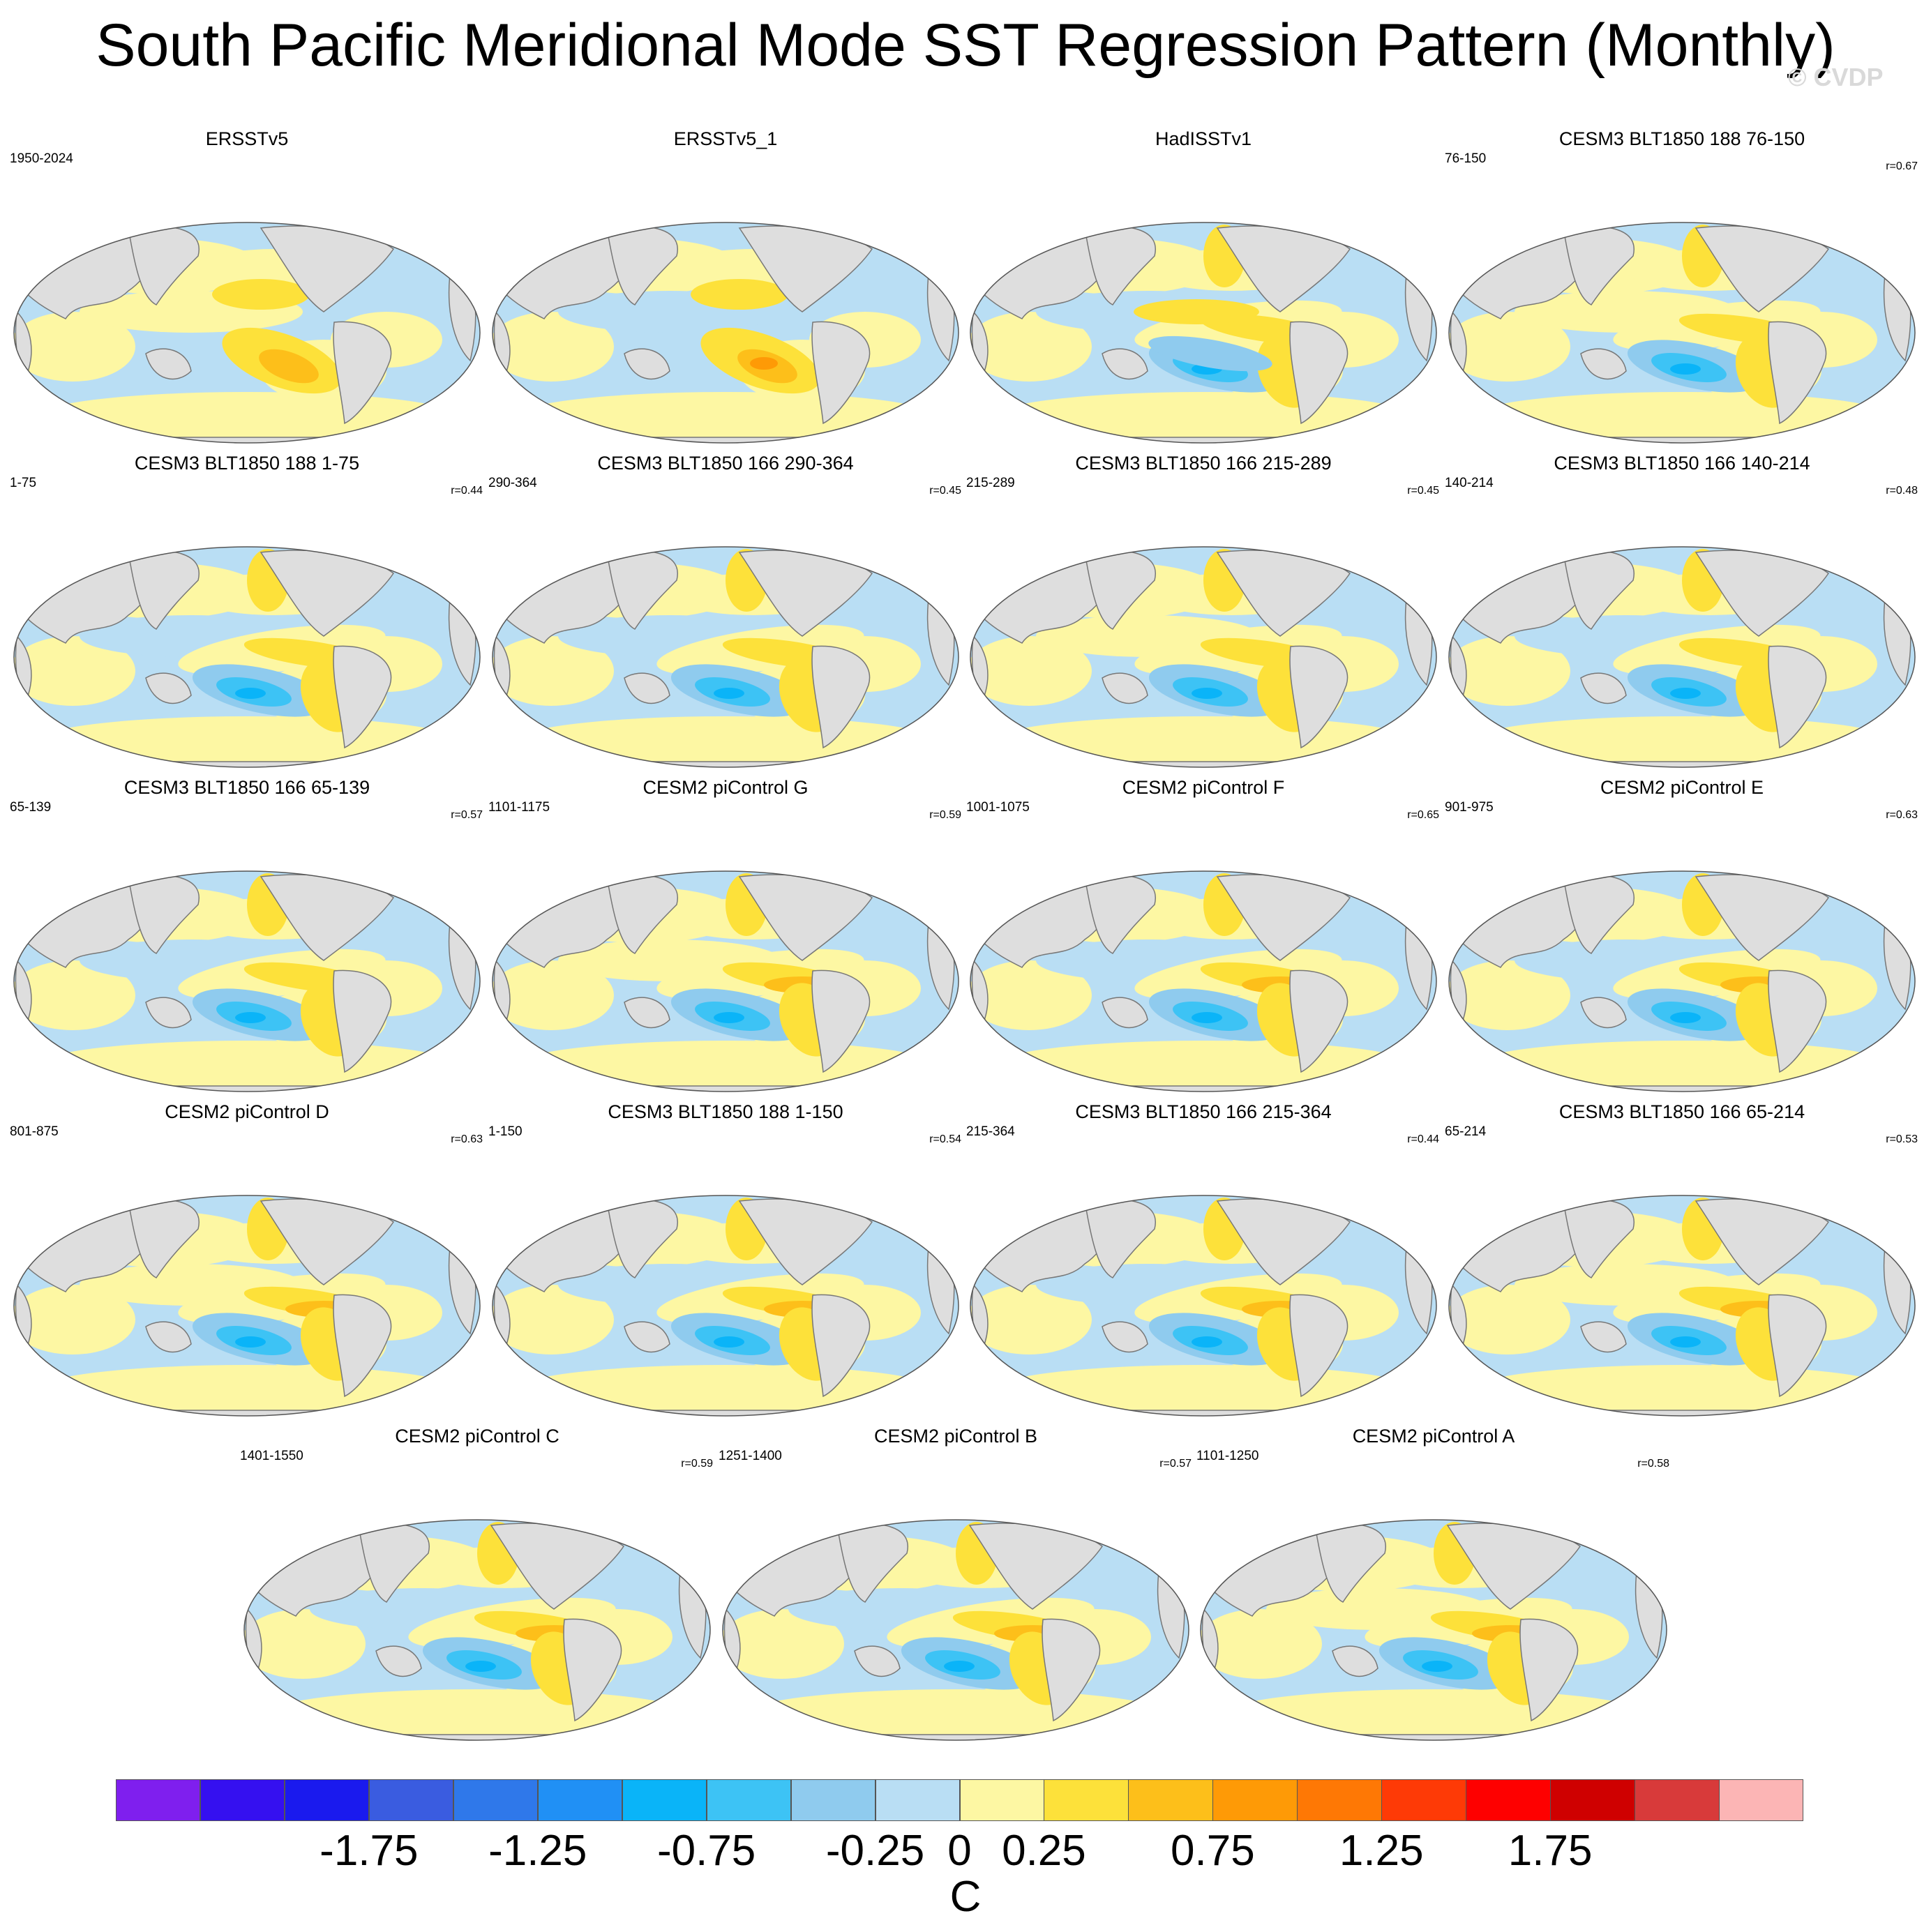  I want to click on panel-correlation: r=0.63, so click(467, 1139).